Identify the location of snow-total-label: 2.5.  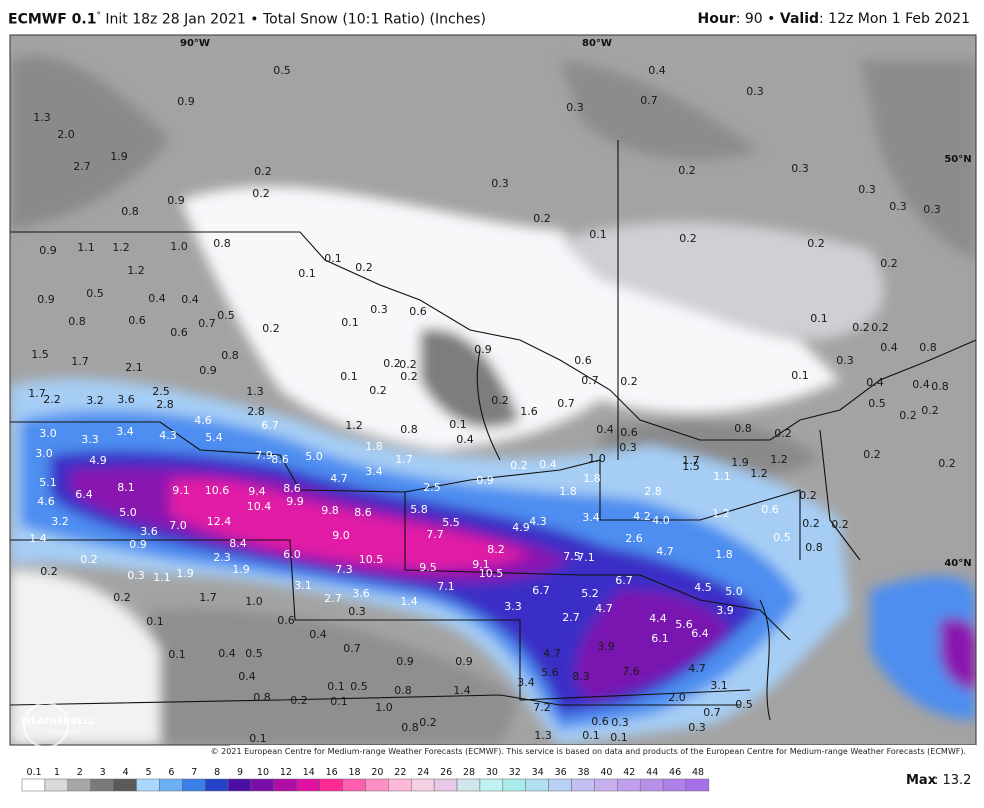
(161, 391).